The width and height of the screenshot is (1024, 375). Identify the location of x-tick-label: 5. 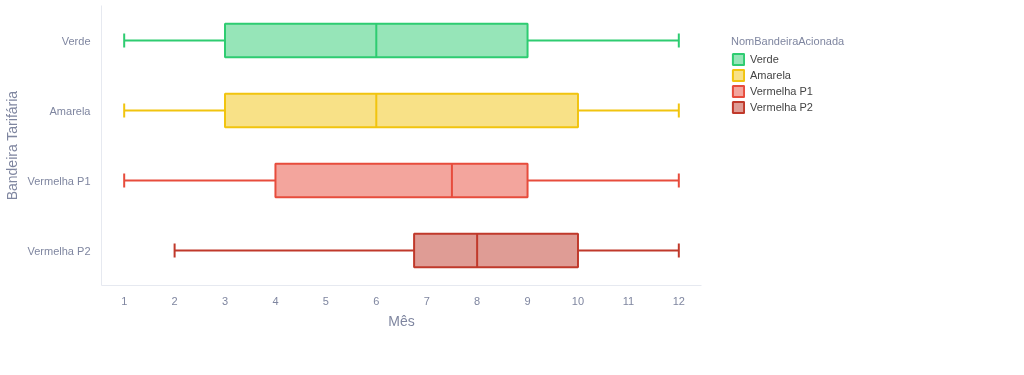
(325, 300).